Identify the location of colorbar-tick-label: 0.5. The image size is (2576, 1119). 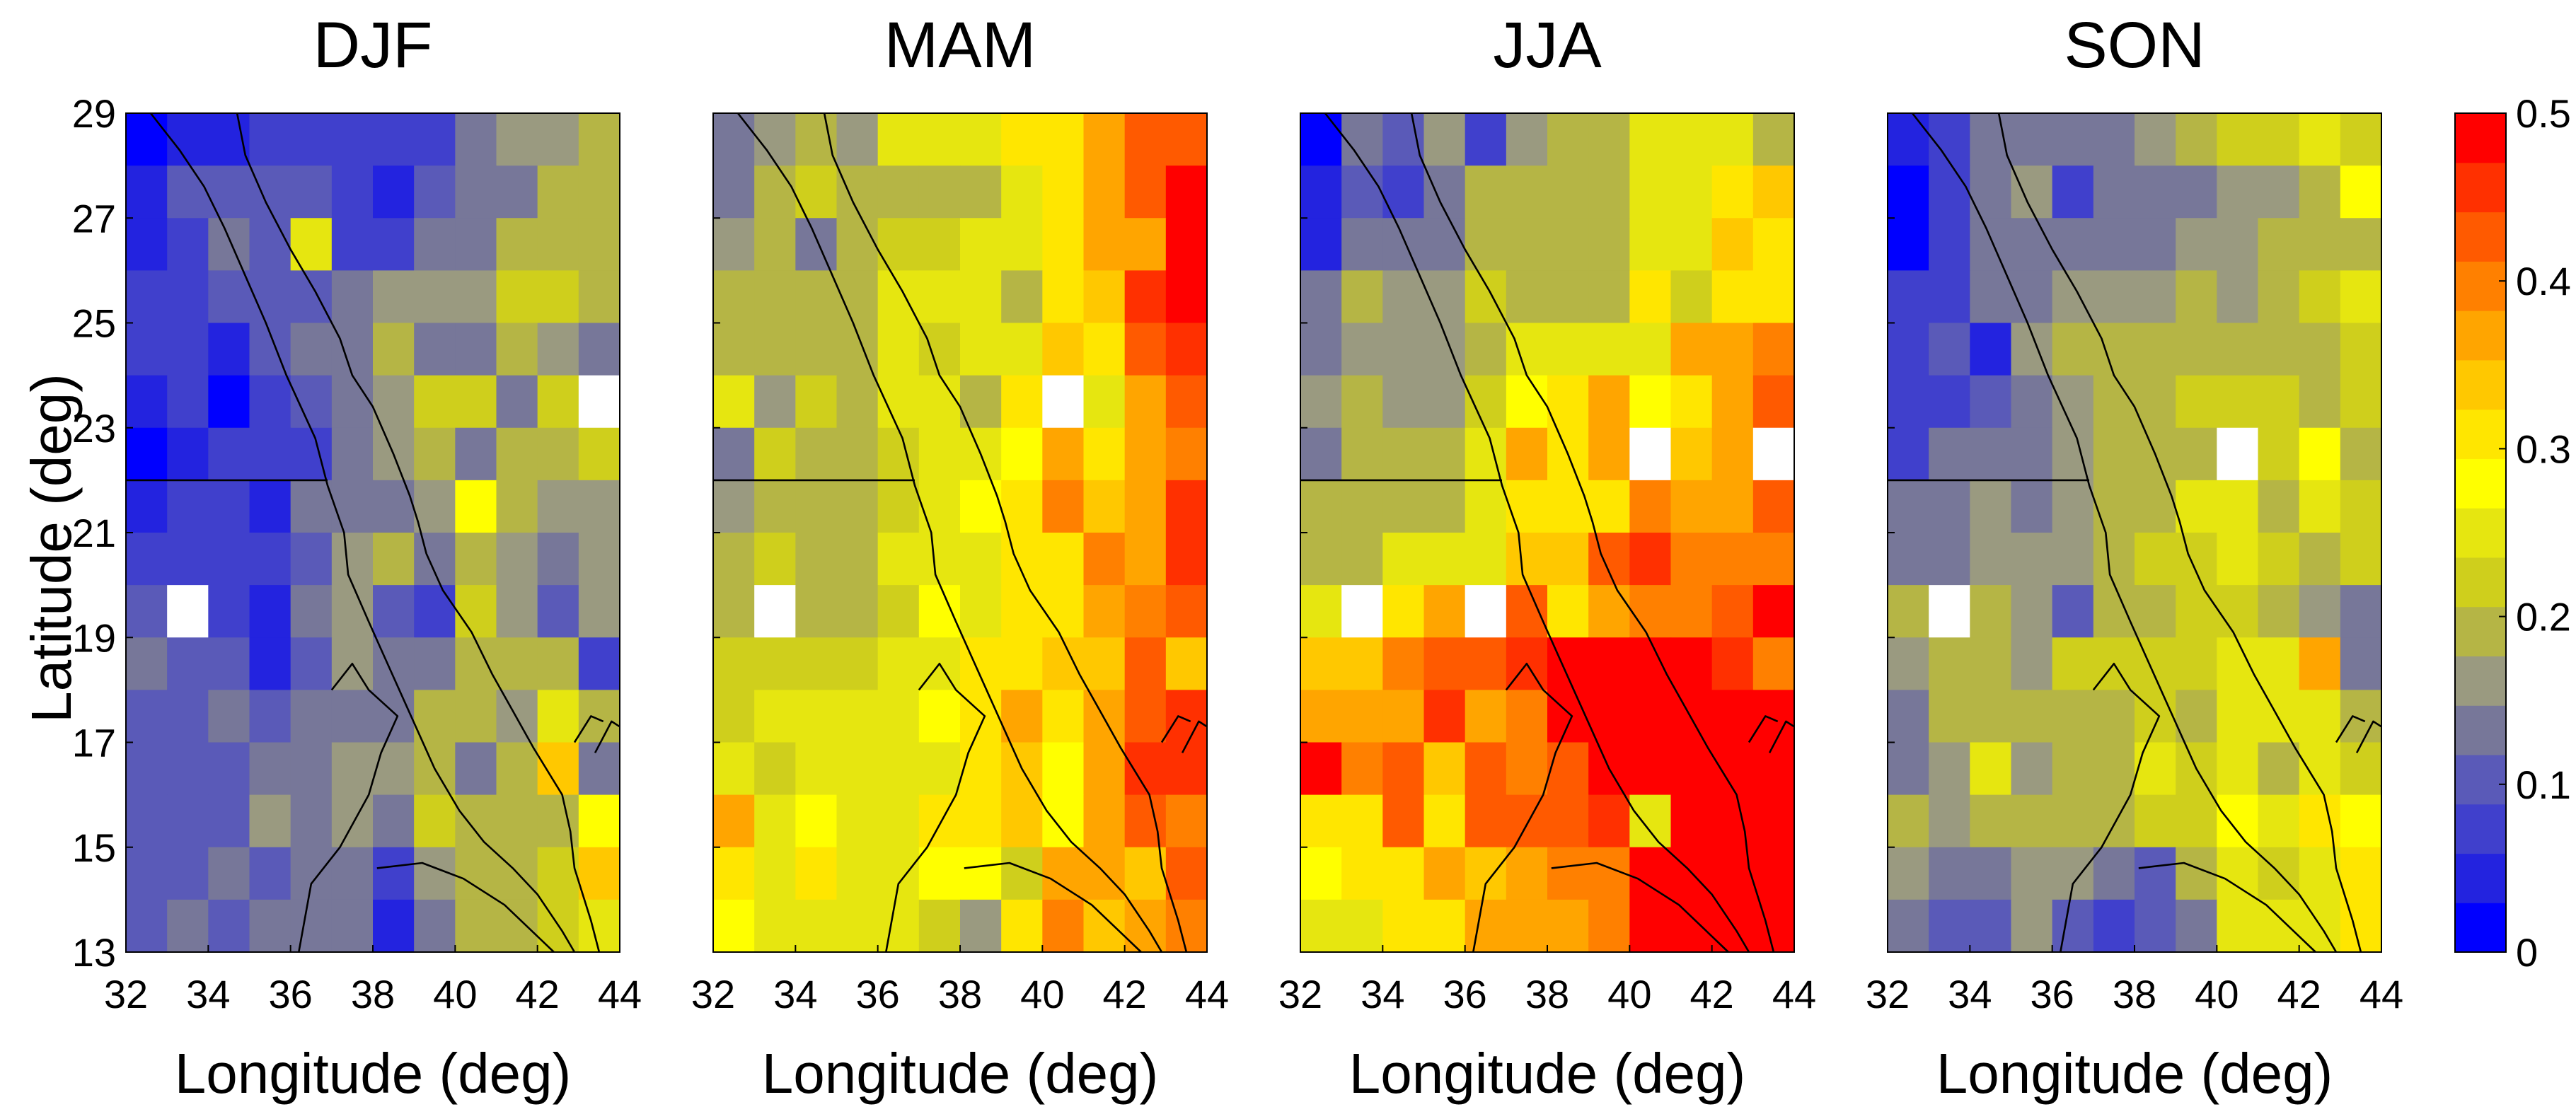
(2543, 113).